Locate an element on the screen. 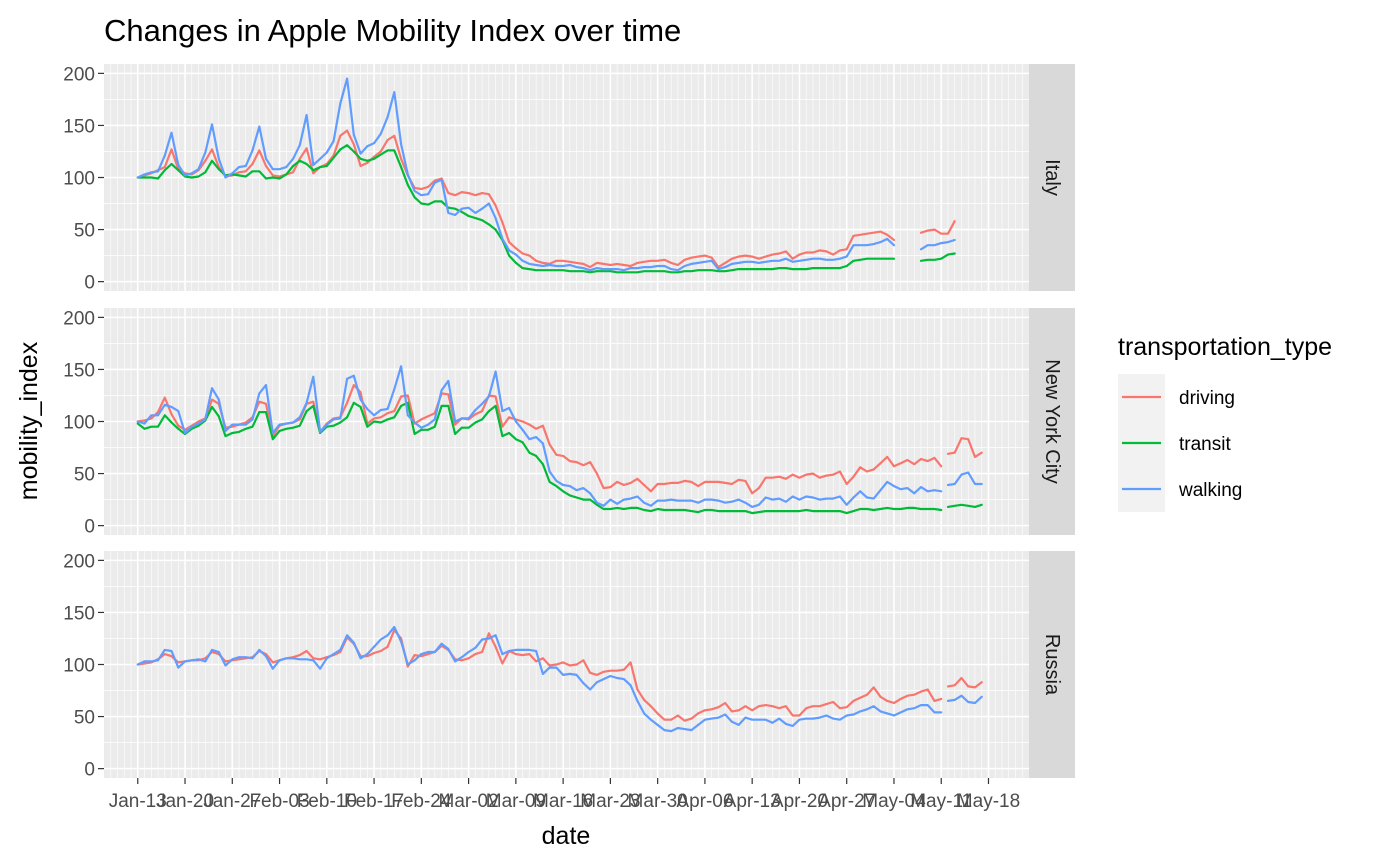 Image resolution: width=1400 pixels, height=866 pixels. legend-item-walking: walking is located at coordinates (1182, 490).